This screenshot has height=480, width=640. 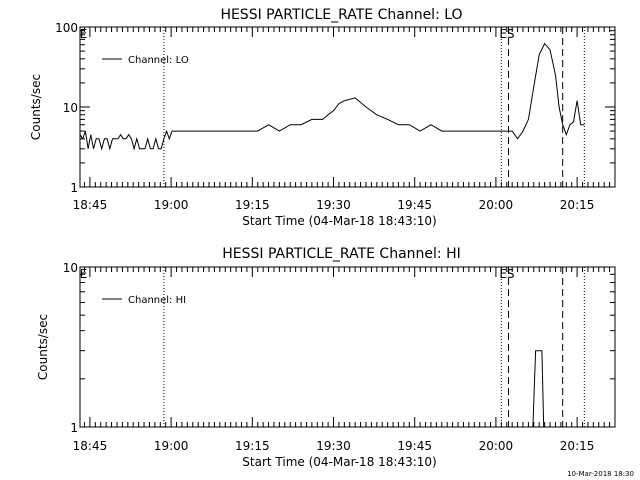 What do you see at coordinates (158, 60) in the screenshot?
I see `legend-entry: Channel: LO` at bounding box center [158, 60].